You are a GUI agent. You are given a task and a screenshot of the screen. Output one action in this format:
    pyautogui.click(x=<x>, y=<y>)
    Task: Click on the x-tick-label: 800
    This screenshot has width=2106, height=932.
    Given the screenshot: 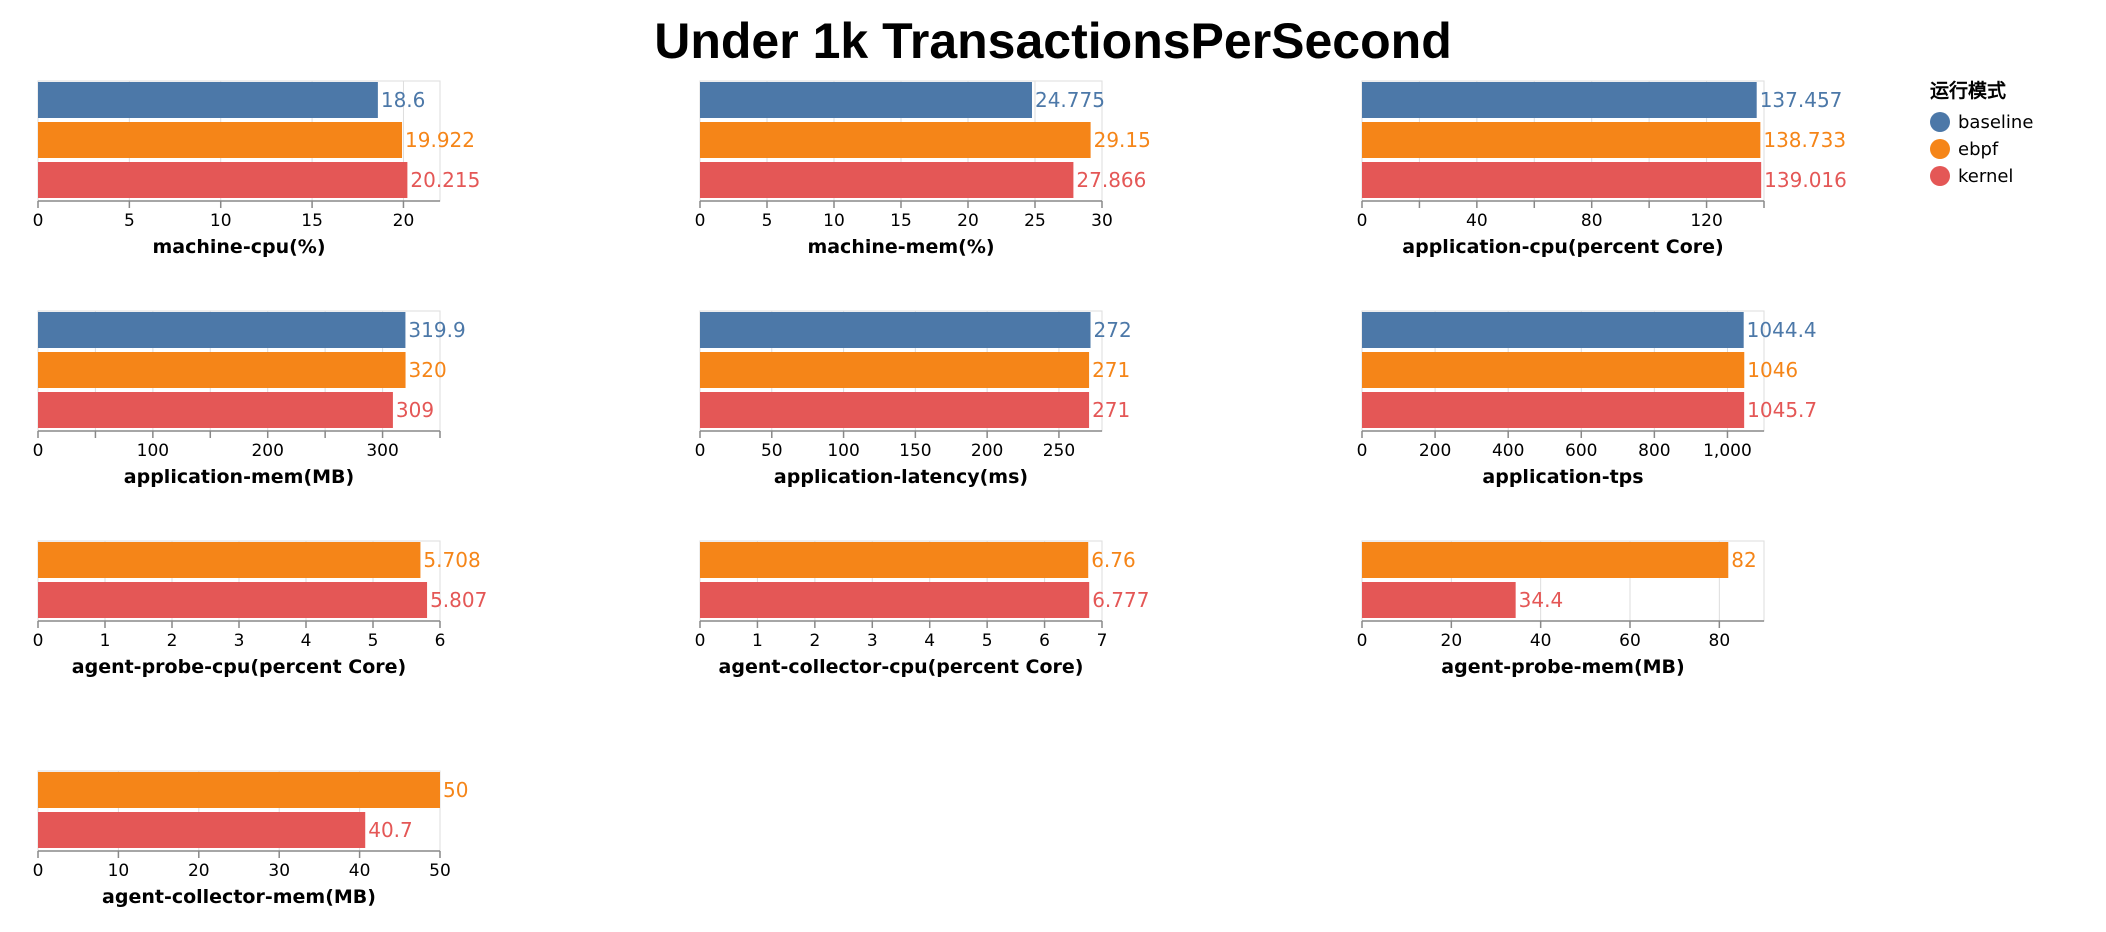 What is the action you would take?
    pyautogui.click(x=1654, y=451)
    